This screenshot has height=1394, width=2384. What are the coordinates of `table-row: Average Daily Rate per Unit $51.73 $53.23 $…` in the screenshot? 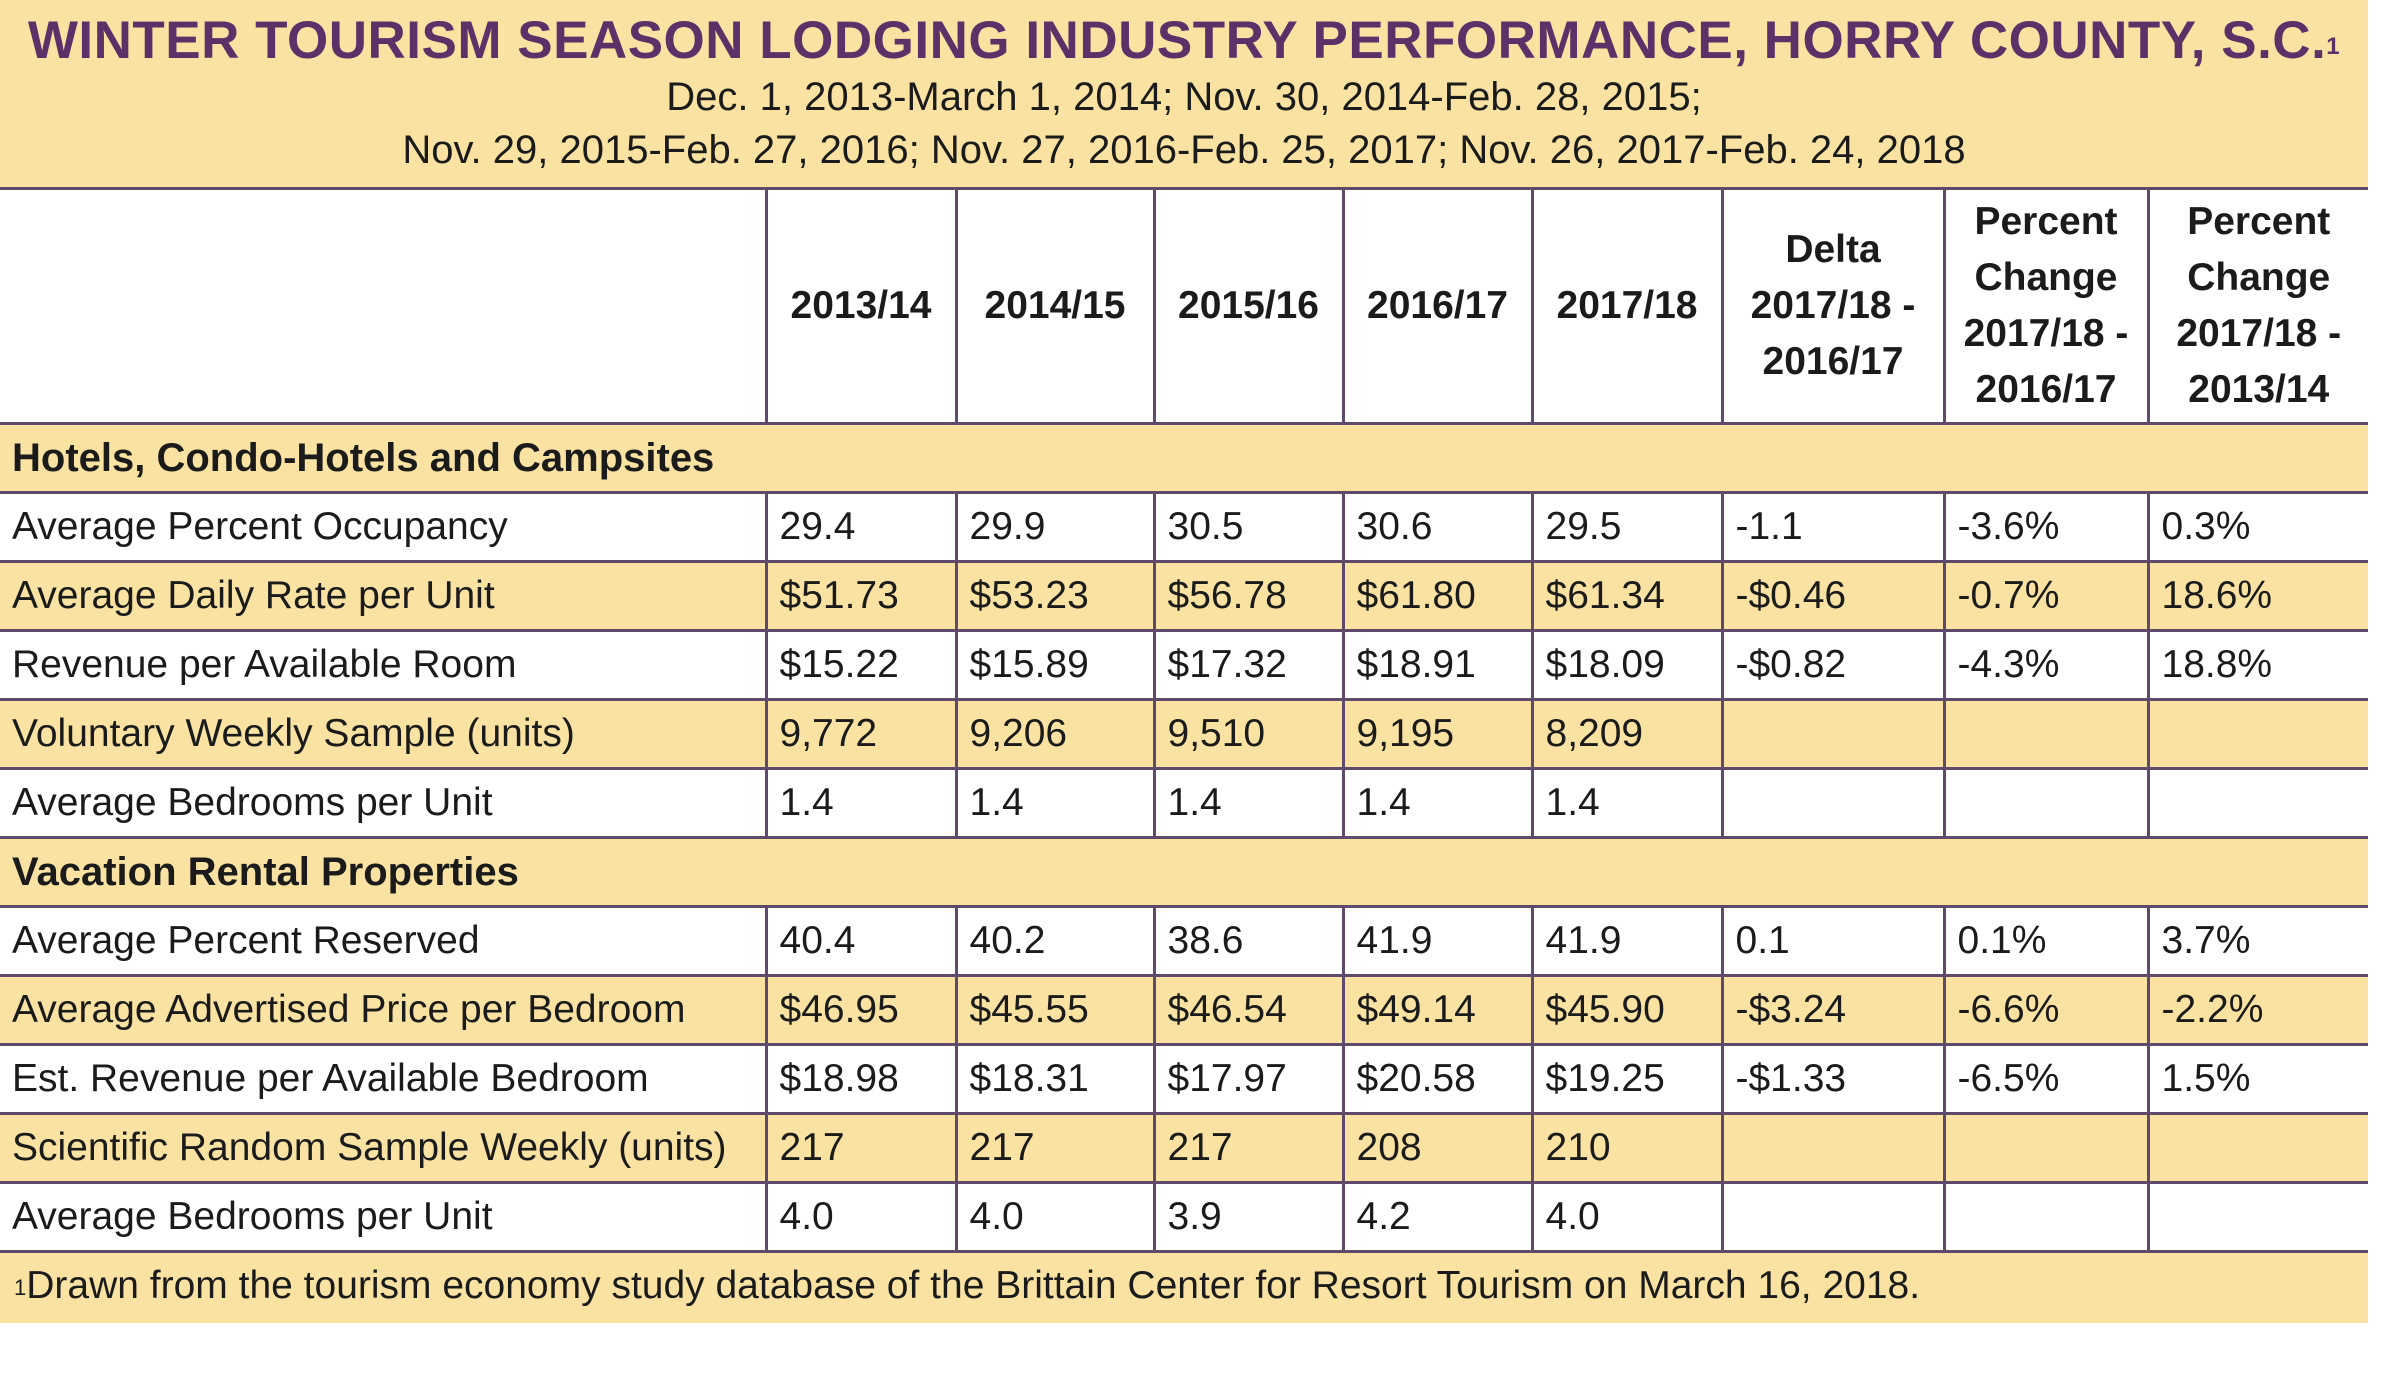 It's located at (1184, 596).